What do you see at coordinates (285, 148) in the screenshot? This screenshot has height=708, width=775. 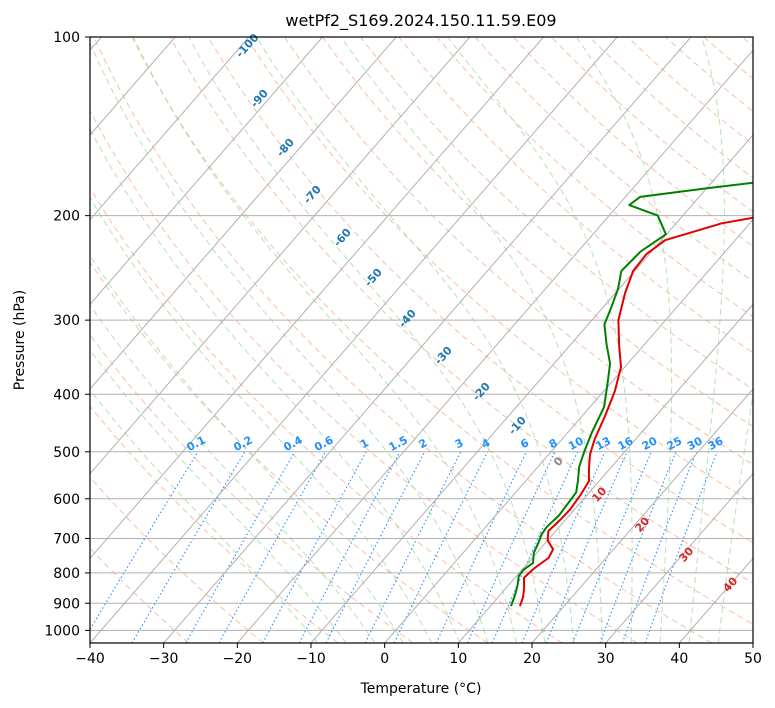 I see `dry-adiabat-label: -80` at bounding box center [285, 148].